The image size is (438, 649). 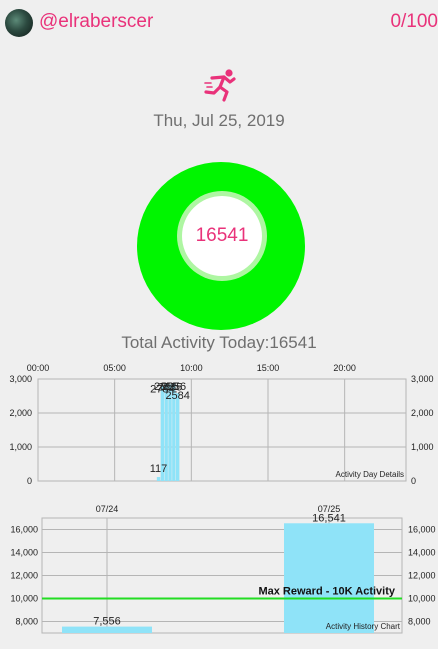 What do you see at coordinates (329, 509) in the screenshot?
I see `x-tick-label: 07/25` at bounding box center [329, 509].